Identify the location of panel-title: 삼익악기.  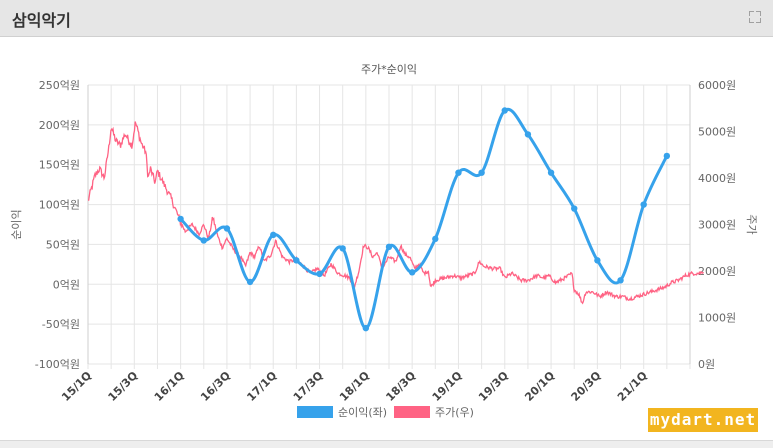
(41, 20).